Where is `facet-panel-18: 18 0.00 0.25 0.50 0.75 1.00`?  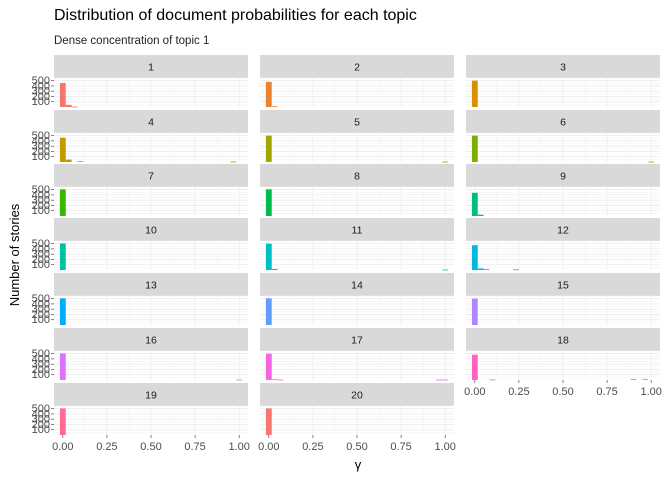
facet-panel-18: 18 0.00 0.25 0.50 0.75 1.00 is located at coordinates (563, 363).